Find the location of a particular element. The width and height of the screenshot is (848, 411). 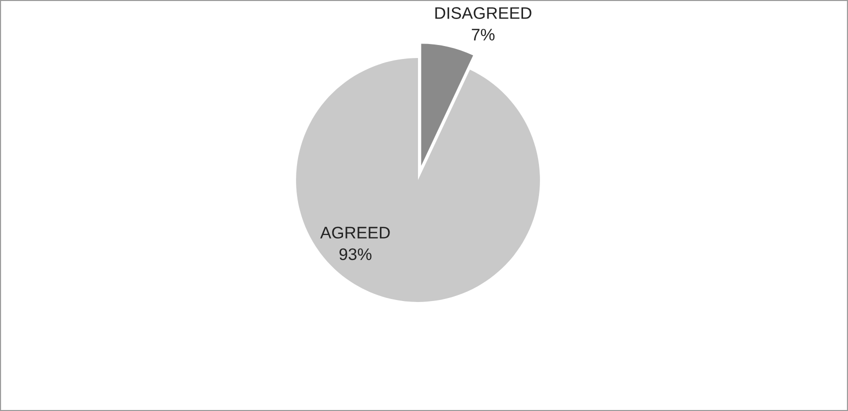

slice-label: AGREED is located at coordinates (355, 232).